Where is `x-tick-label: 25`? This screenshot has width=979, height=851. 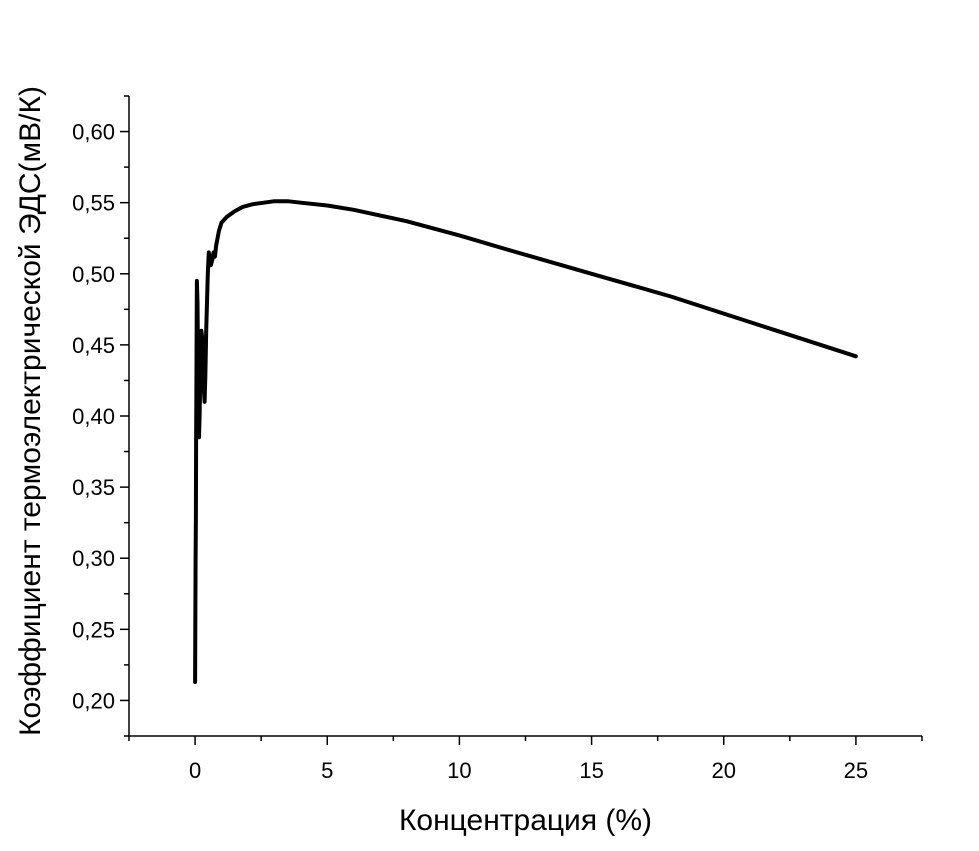
x-tick-label: 25 is located at coordinates (856, 770).